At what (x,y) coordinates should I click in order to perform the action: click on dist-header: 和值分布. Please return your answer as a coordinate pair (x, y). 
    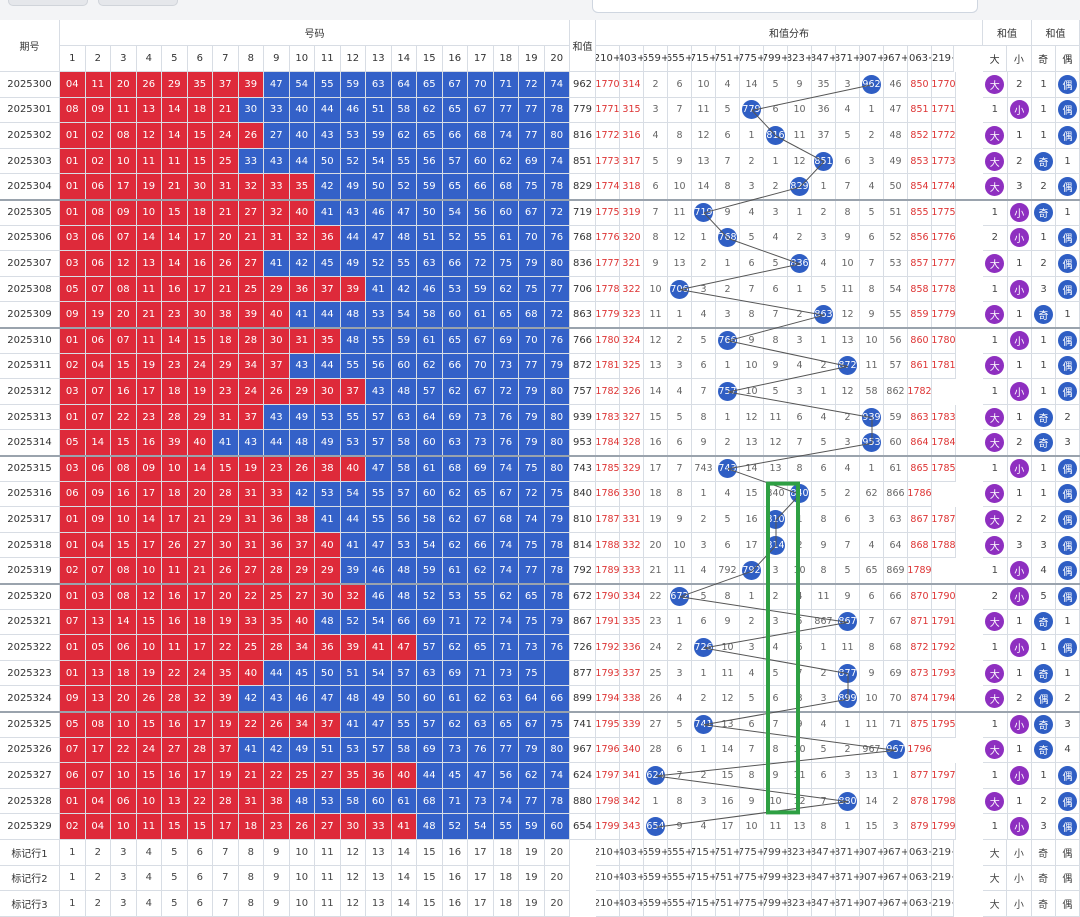
    Looking at the image, I should click on (789, 33).